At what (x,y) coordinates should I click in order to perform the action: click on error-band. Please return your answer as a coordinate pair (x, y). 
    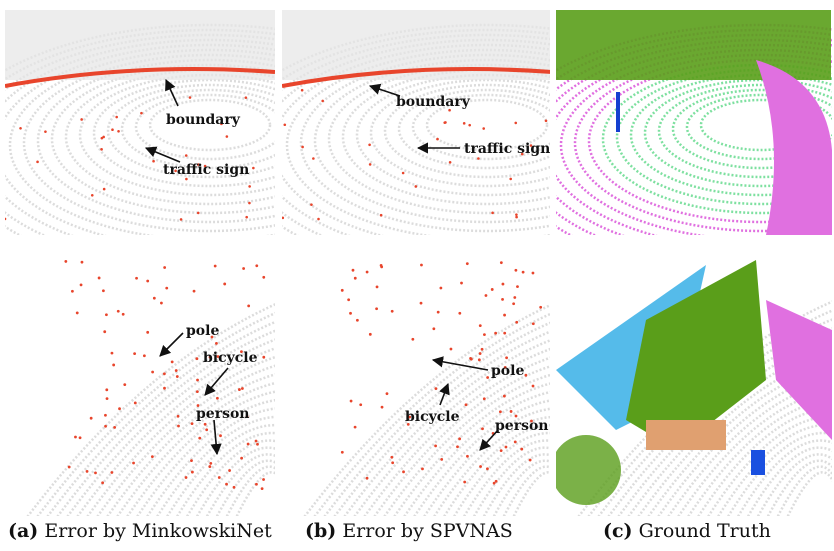
    Looking at the image, I should click on (416, 77).